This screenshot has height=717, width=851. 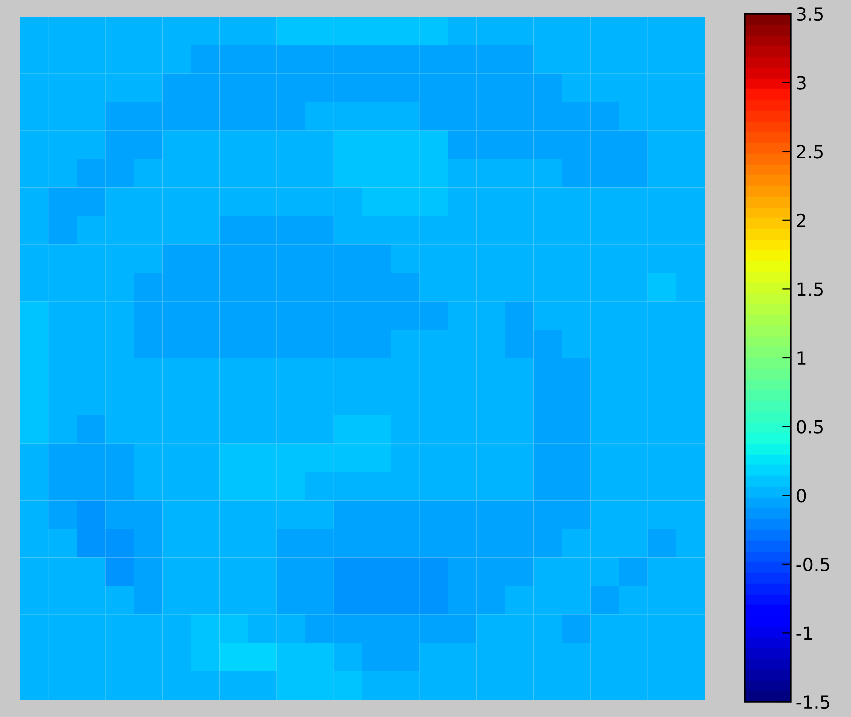 I want to click on color-bar-label: 3.5, so click(x=810, y=14).